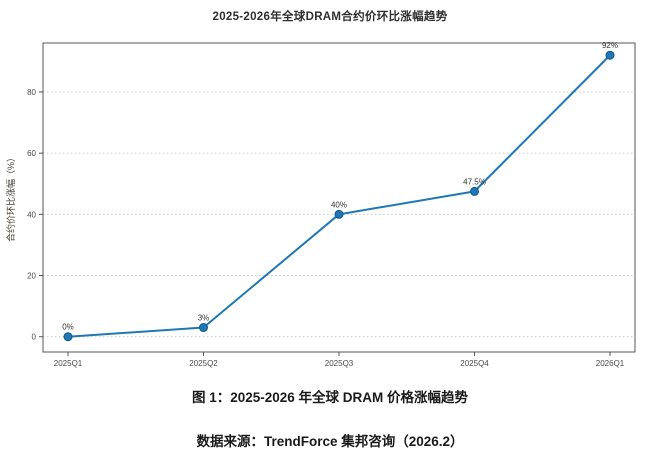 The height and width of the screenshot is (458, 660). Describe the element at coordinates (339, 363) in the screenshot. I see `x-tick-label: 2025Q3` at that location.